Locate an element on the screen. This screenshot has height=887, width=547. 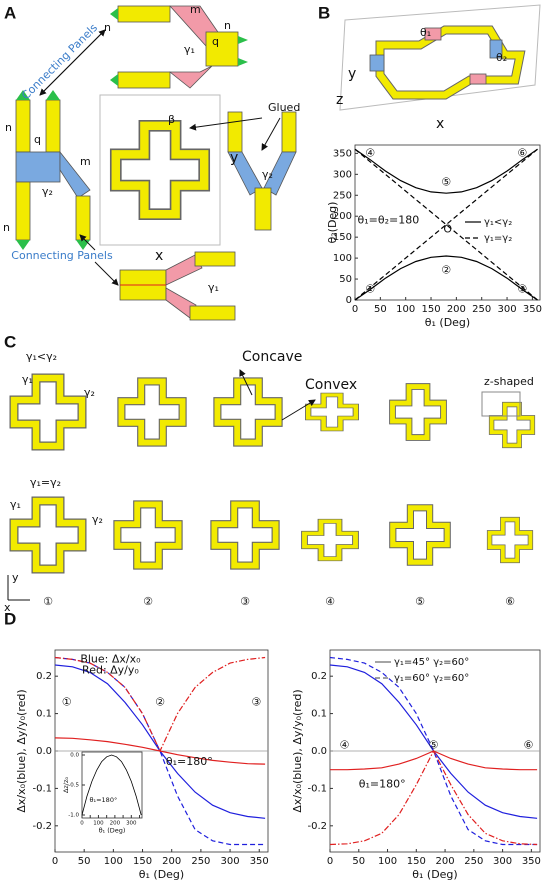
y-tick-label: 200 is located at coordinates (342, 216).